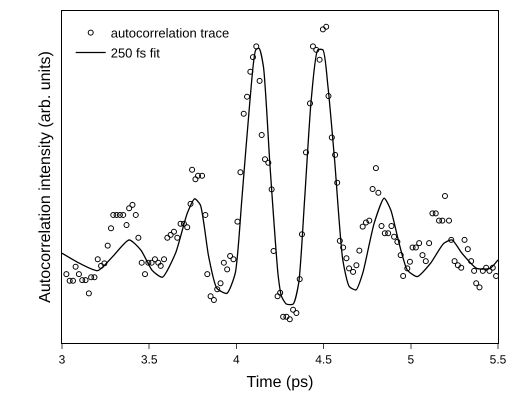  What do you see at coordinates (323, 359) in the screenshot?
I see `x-tick-label: 4.5` at bounding box center [323, 359].